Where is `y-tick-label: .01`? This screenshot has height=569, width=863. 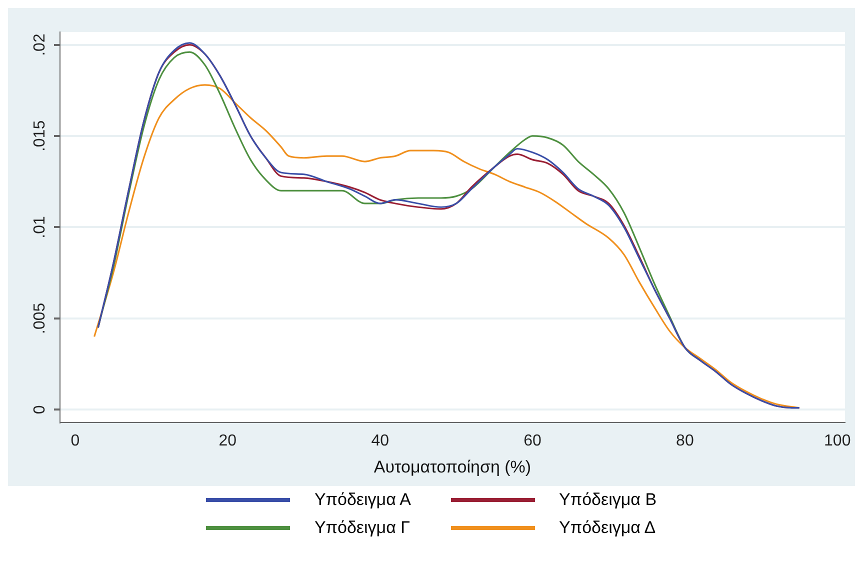
y-tick-label: .01 is located at coordinates (39, 227).